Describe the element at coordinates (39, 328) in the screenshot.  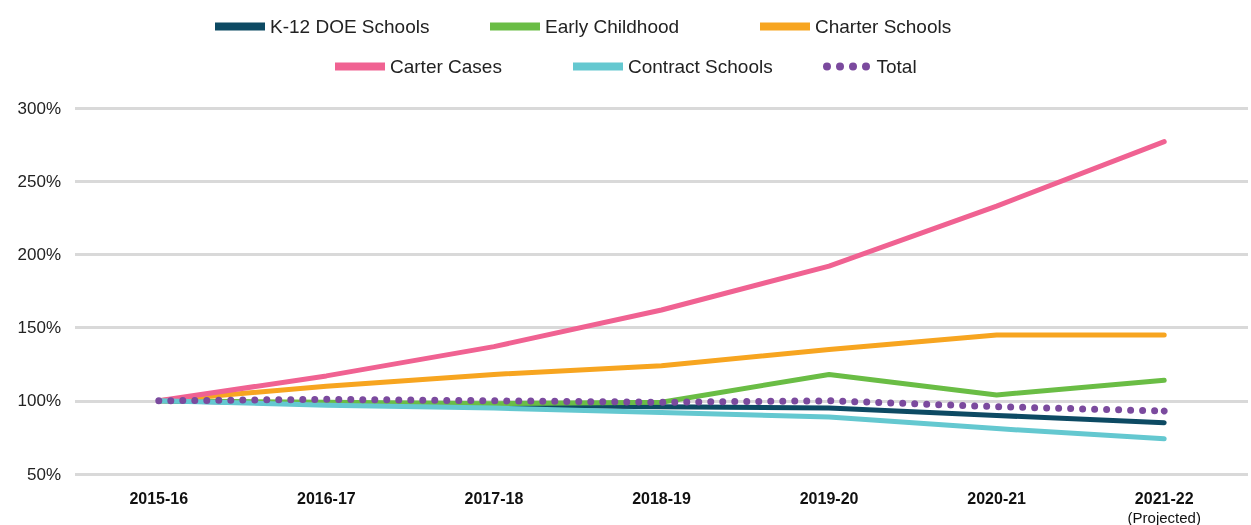
I see `y-tick-label: 150%` at that location.